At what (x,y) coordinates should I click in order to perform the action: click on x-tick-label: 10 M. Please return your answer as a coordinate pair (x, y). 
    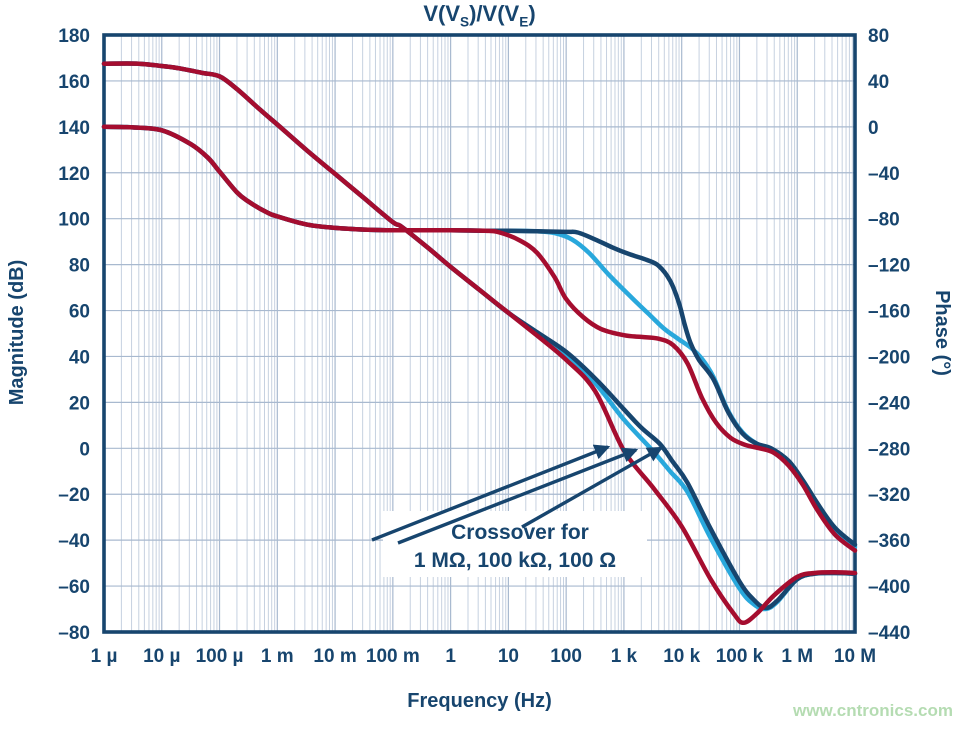
    Looking at the image, I should click on (855, 656).